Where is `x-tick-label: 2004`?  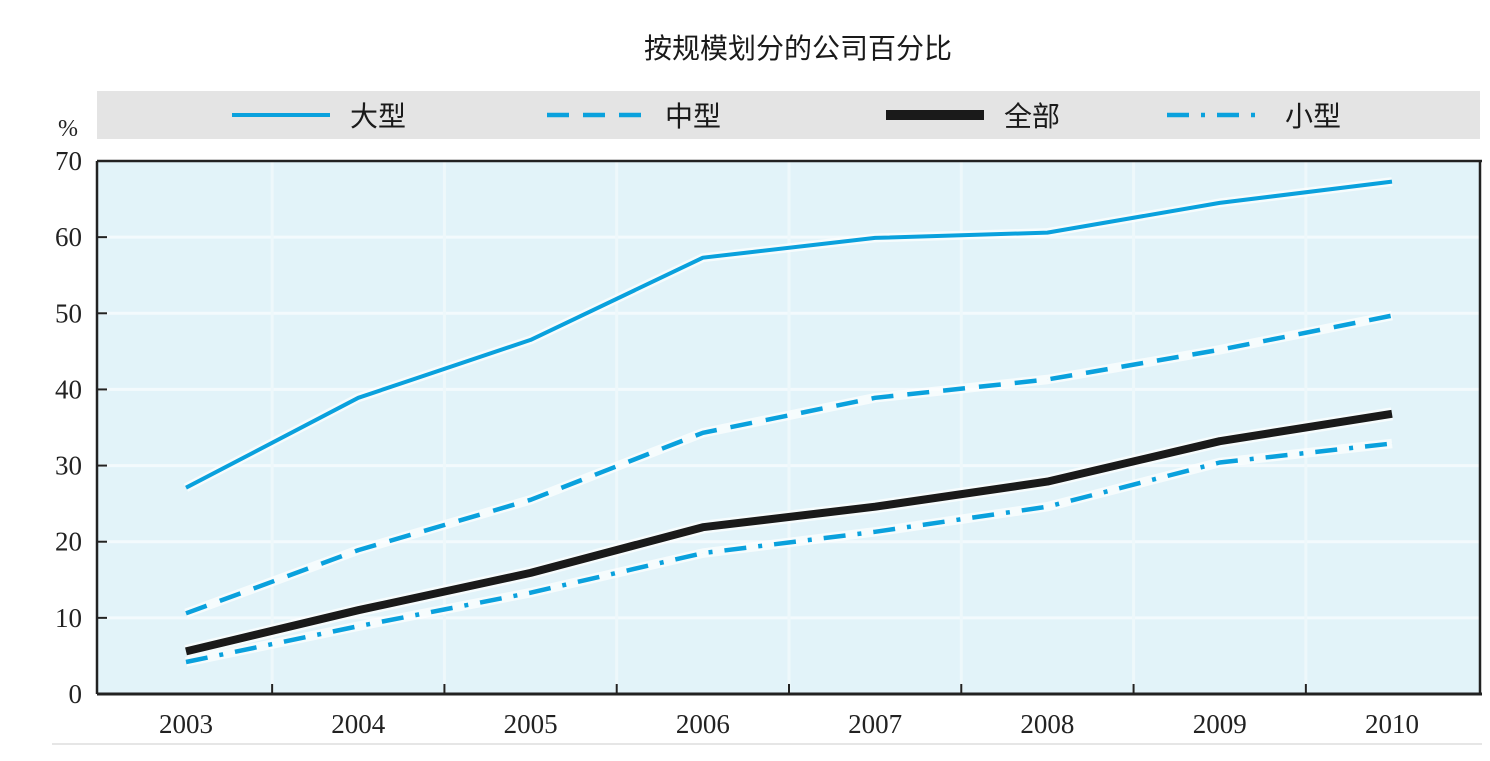
x-tick-label: 2004 is located at coordinates (358, 724).